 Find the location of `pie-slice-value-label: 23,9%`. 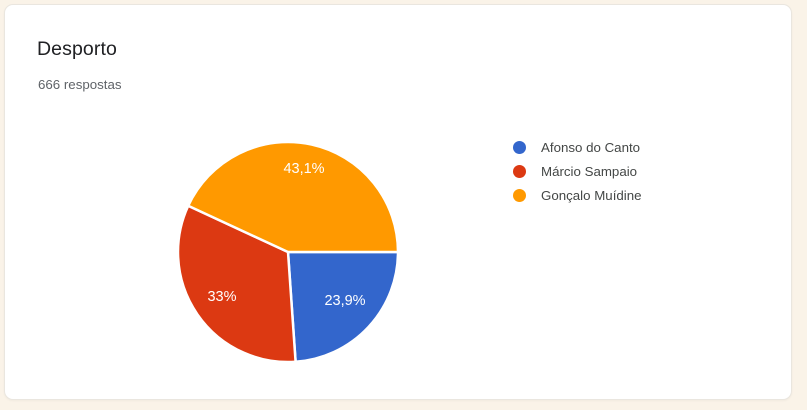

pie-slice-value-label: 23,9% is located at coordinates (344, 301).